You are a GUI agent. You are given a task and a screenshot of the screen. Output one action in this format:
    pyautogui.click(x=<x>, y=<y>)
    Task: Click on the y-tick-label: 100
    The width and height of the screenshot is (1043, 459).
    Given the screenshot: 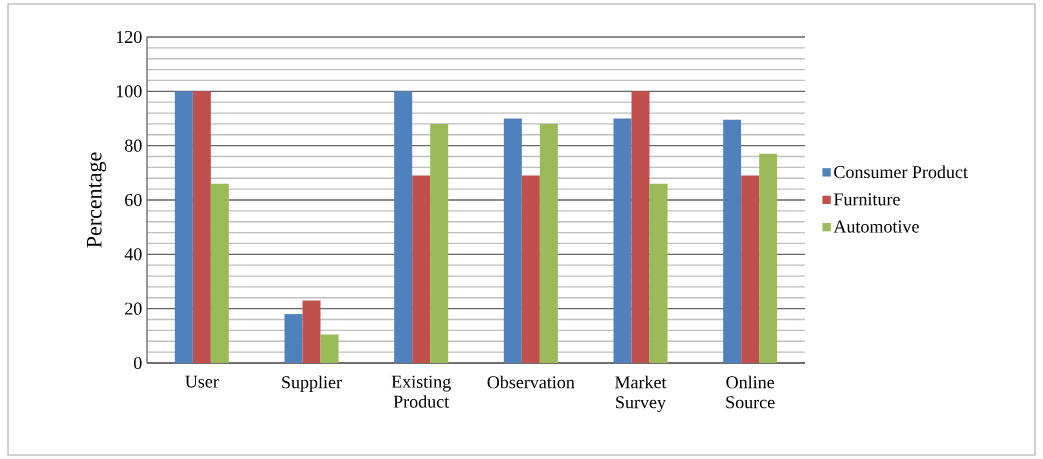 What is the action you would take?
    pyautogui.click(x=129, y=91)
    